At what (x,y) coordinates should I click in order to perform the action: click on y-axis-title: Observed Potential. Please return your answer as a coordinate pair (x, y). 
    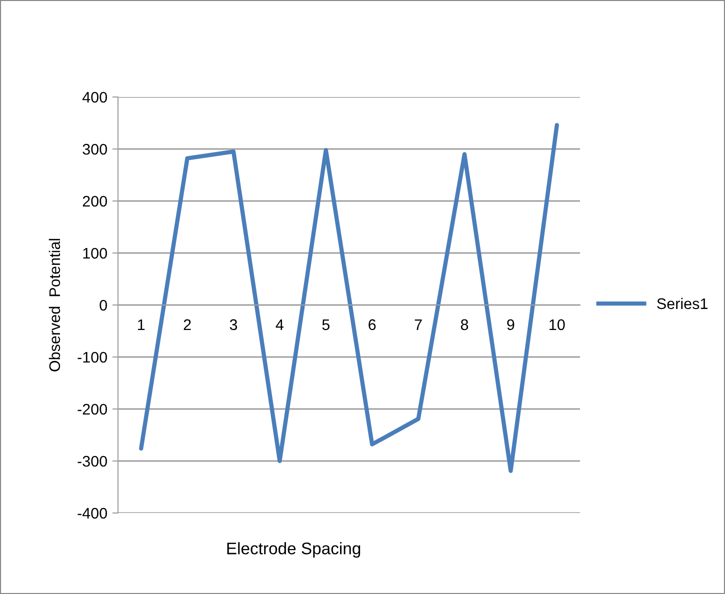
    Looking at the image, I should click on (54, 305).